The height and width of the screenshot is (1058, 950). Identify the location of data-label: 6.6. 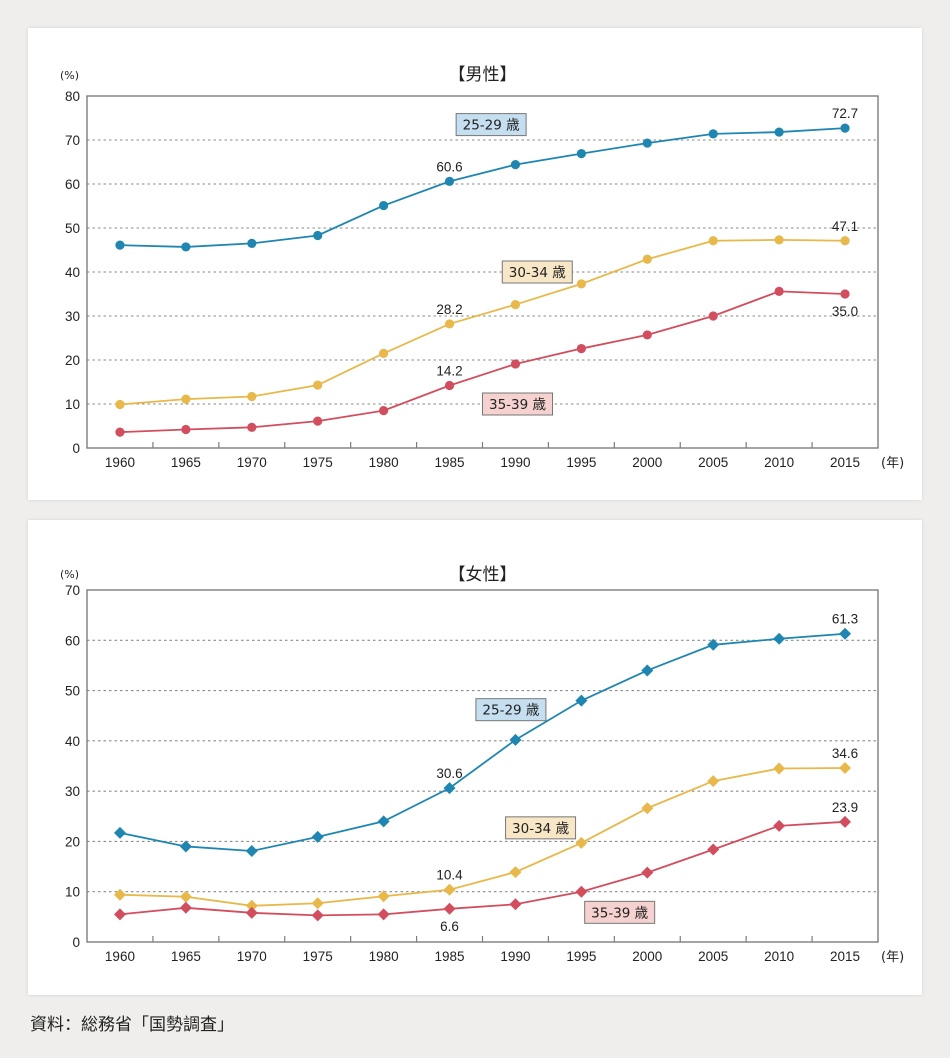
(449, 926).